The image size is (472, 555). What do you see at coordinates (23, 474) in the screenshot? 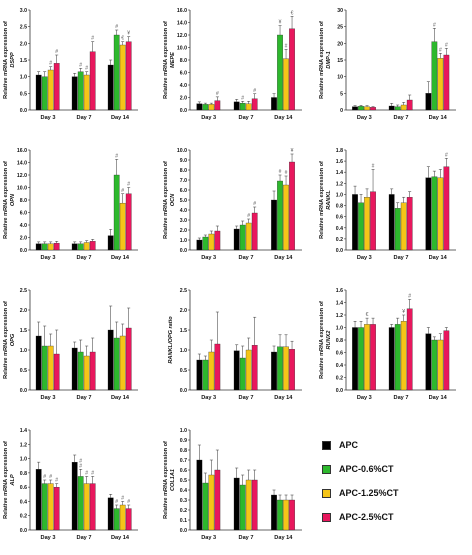
I see `y-tick-label: 0.8` at bounding box center [23, 474].